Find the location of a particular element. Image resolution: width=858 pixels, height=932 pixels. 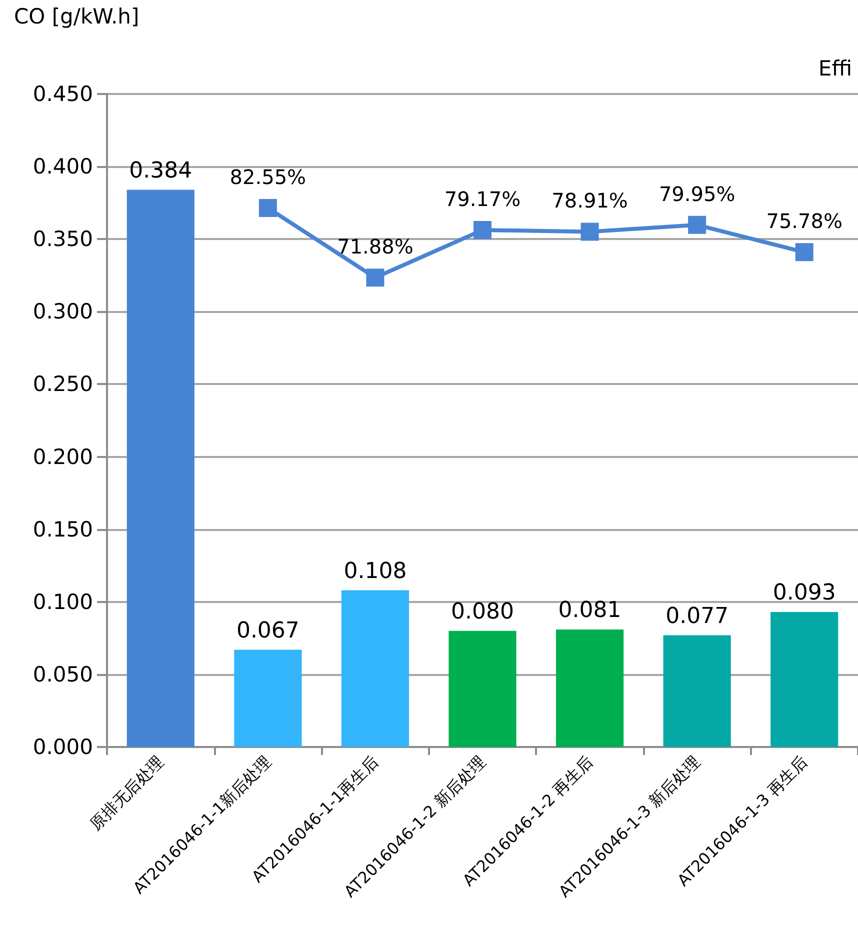

y-tick-label: 0.050 is located at coordinates (62, 674).